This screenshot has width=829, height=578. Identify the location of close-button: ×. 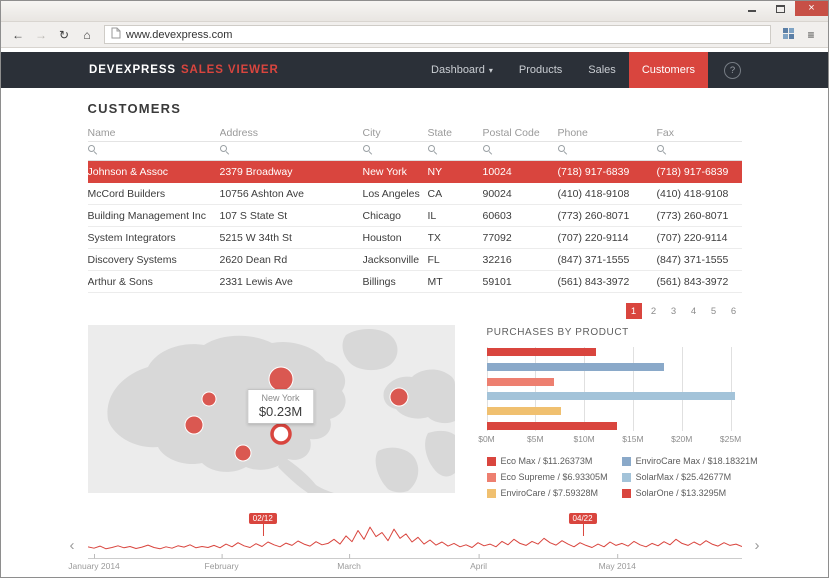
(811, 8).